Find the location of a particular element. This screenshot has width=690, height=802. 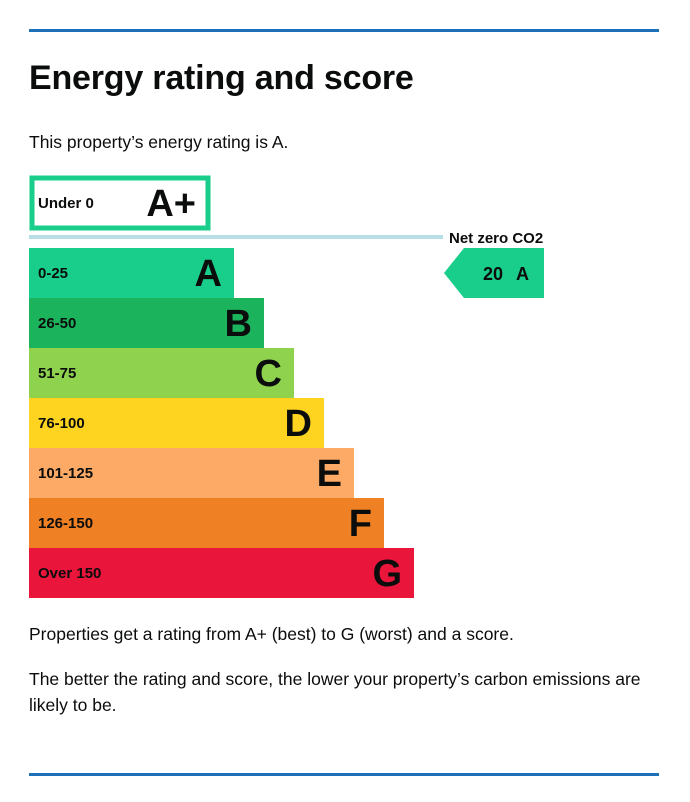

band-a: 0-25 A is located at coordinates (131, 273).